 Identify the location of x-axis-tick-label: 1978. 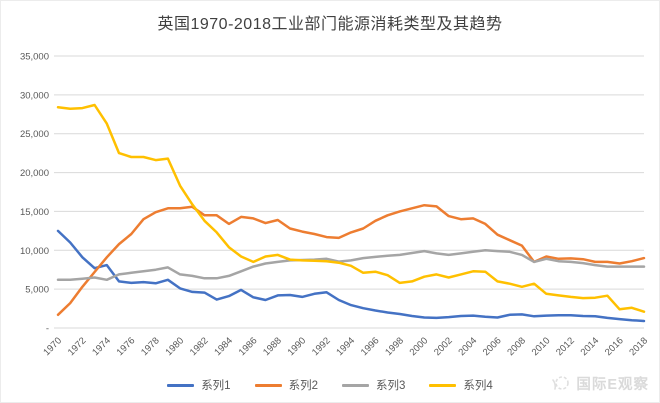
(150, 346).